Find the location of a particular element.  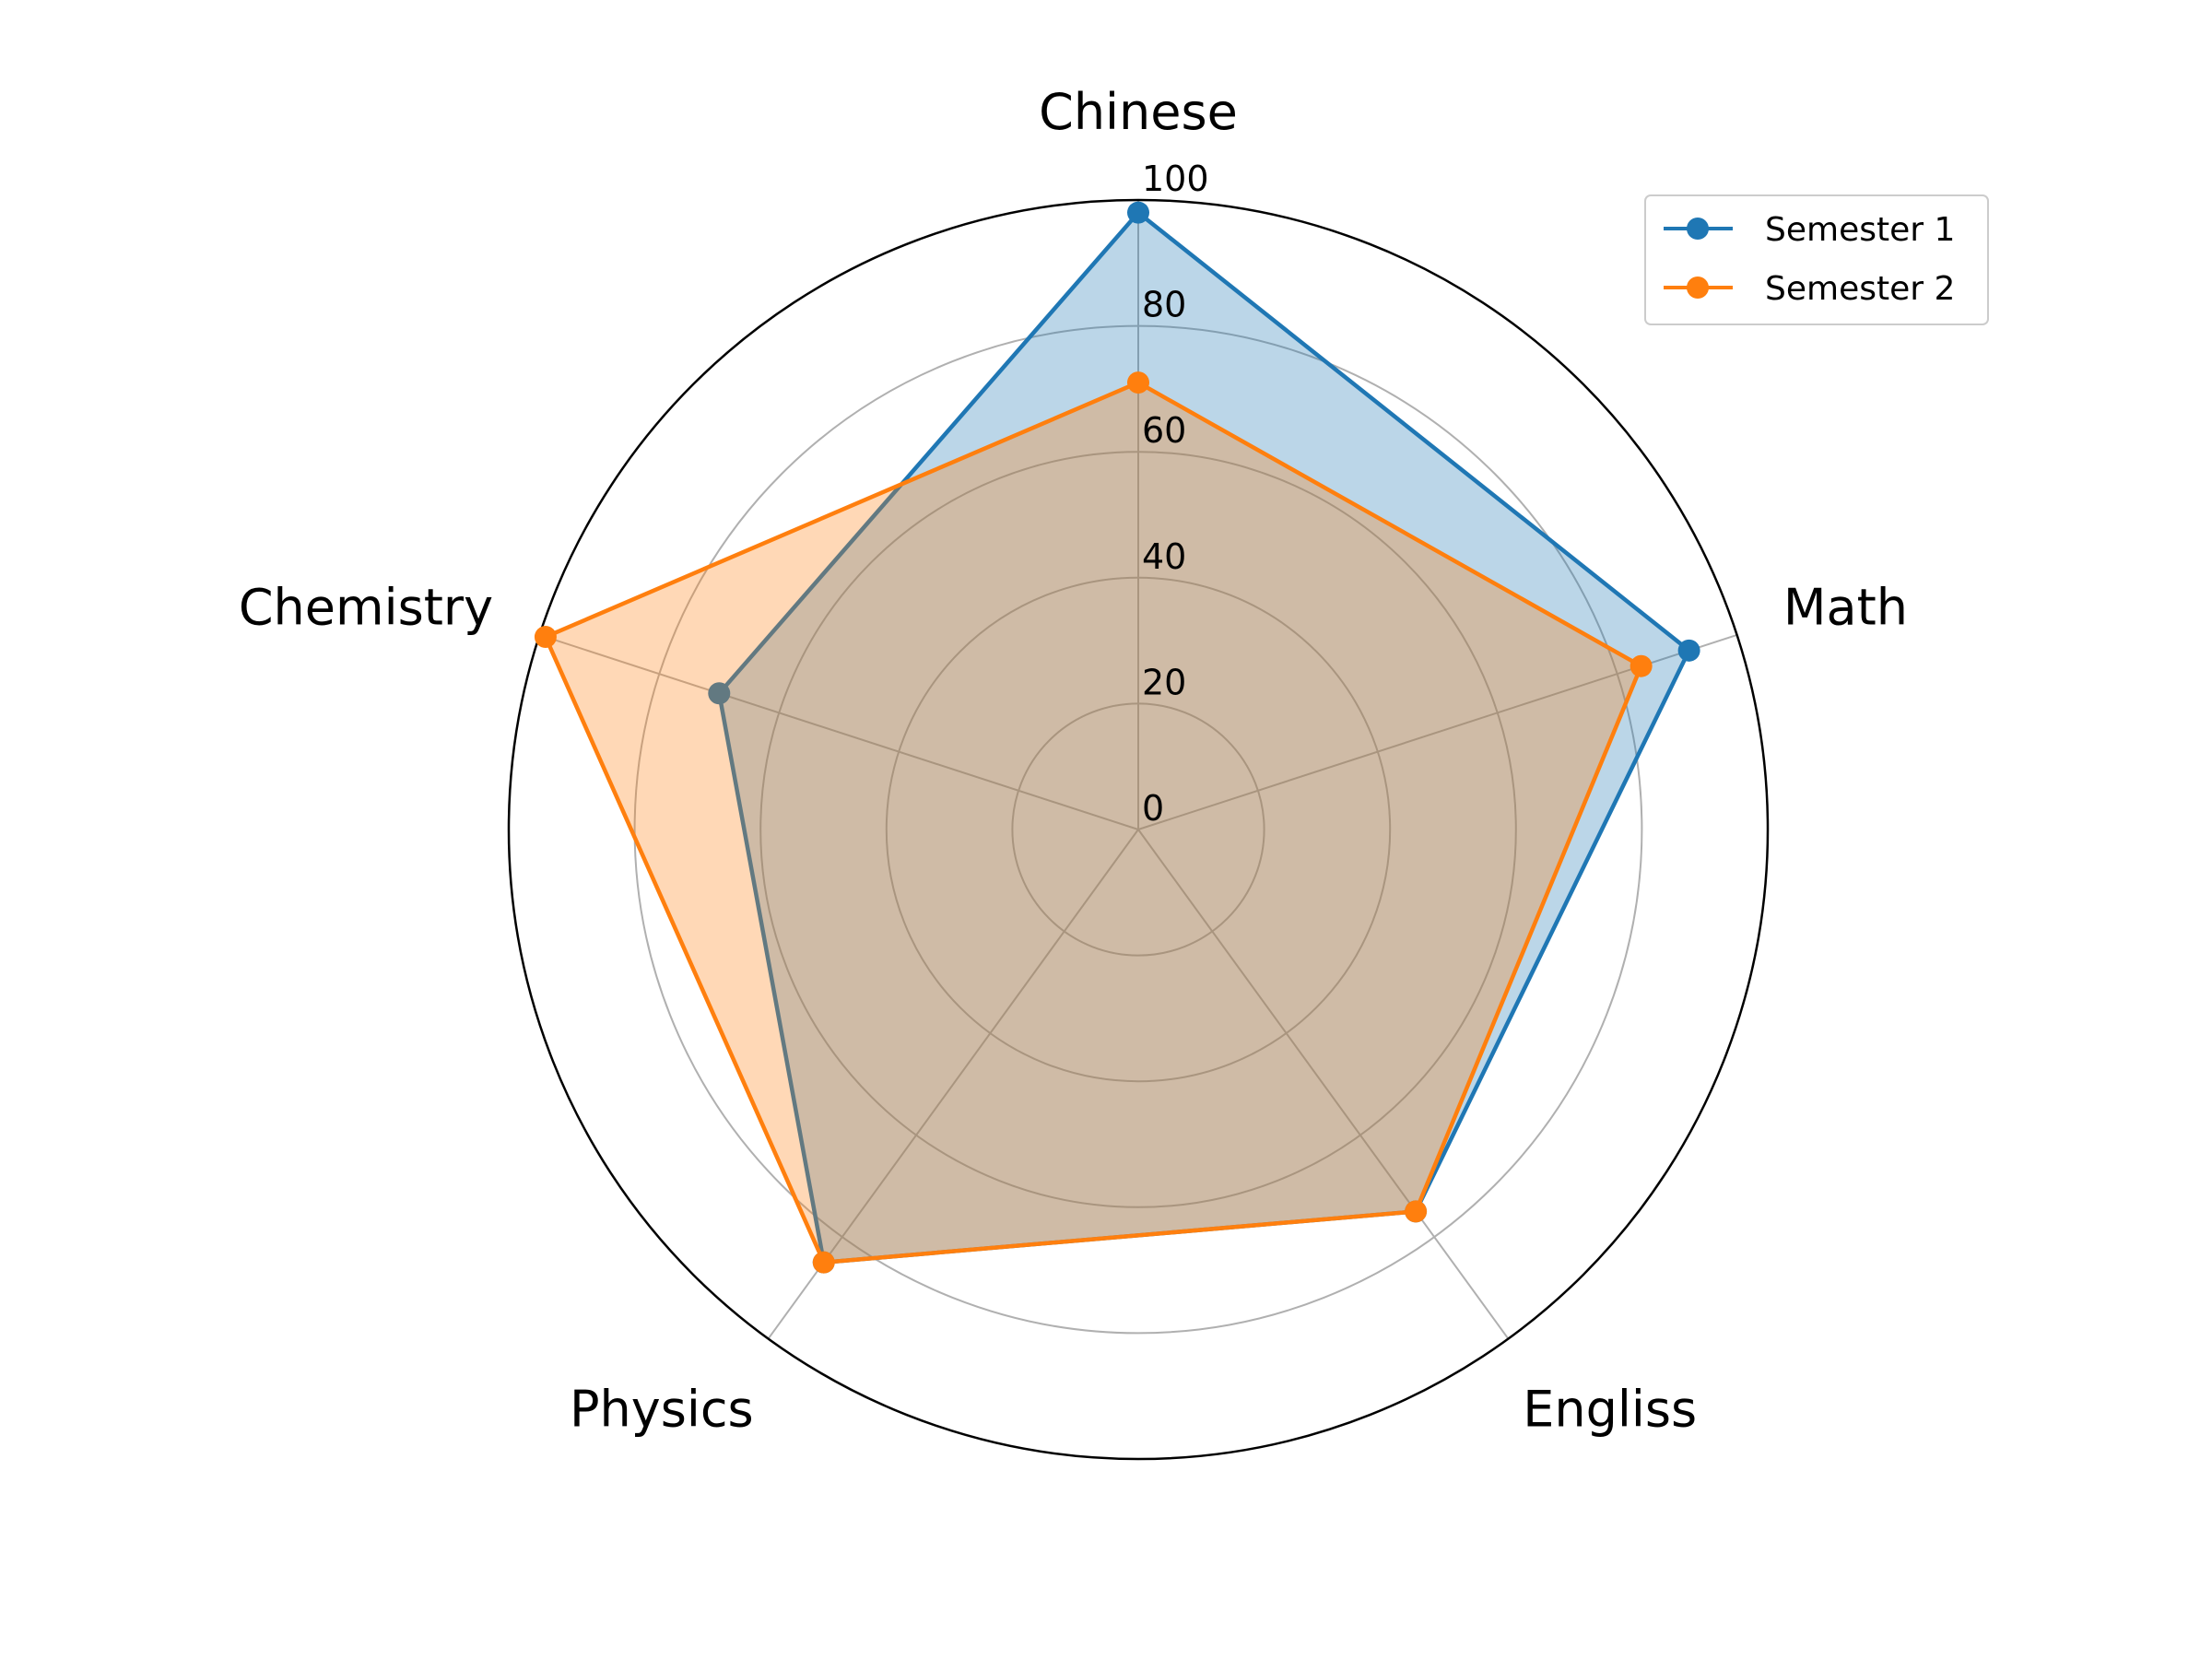

axis-label-engliss: Engliss is located at coordinates (1610, 1409).